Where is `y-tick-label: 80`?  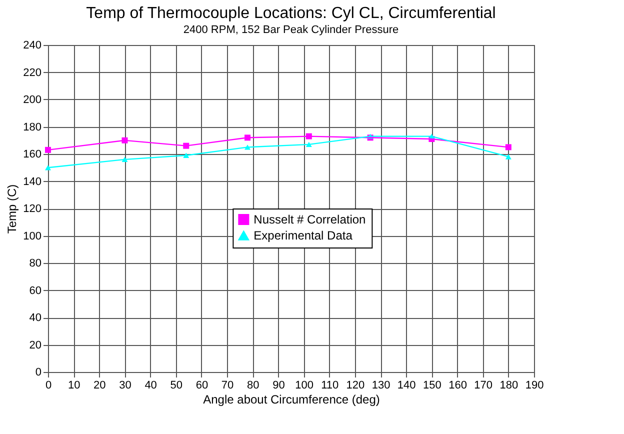 y-tick-label: 80 is located at coordinates (35, 264).